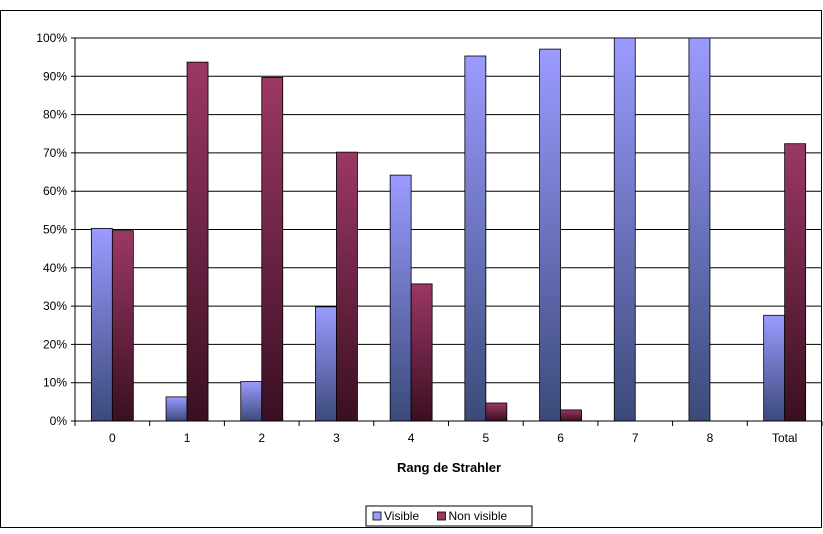 The height and width of the screenshot is (534, 823). I want to click on y-tick-label: 90%, so click(55, 76).